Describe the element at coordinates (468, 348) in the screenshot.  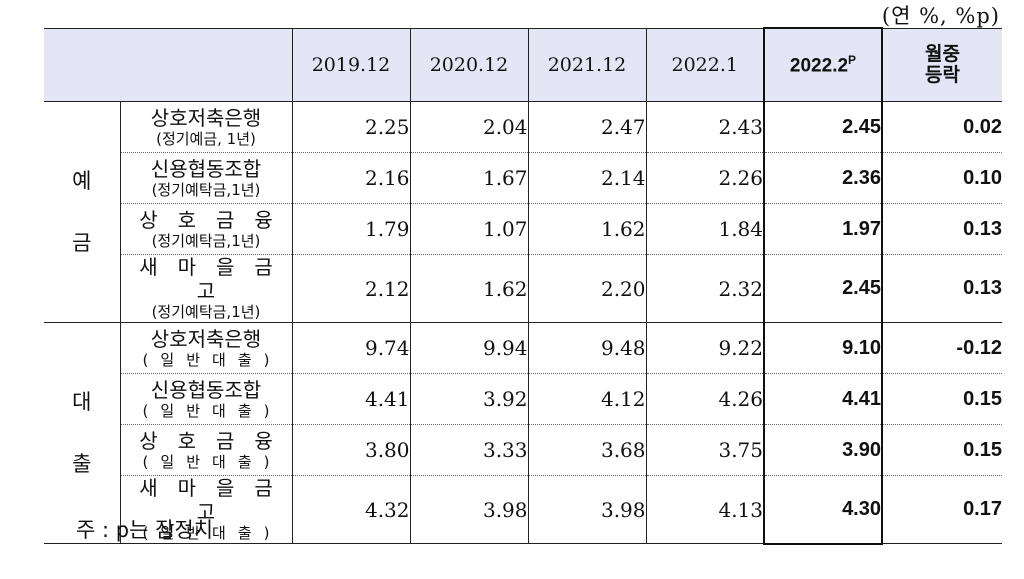
I see `rate-cell: 9.94` at that location.